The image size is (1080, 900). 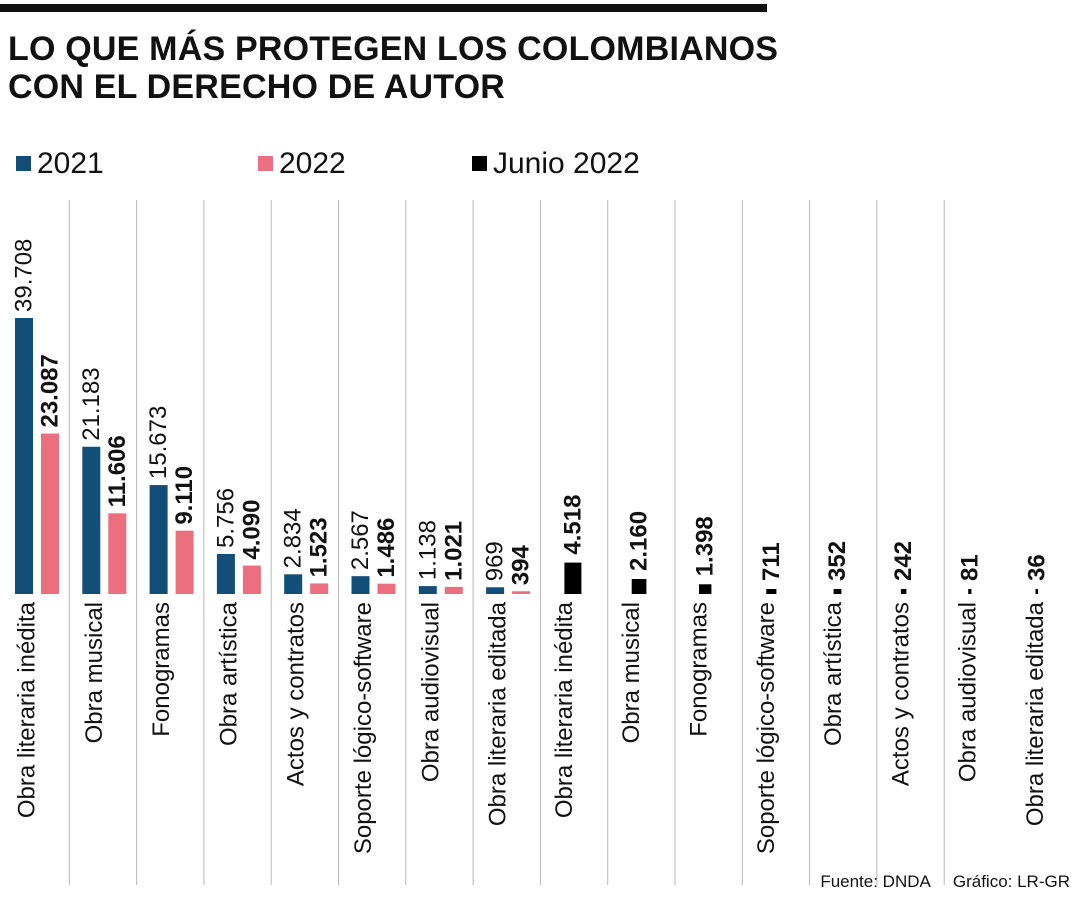 What do you see at coordinates (257, 87) in the screenshot?
I see `title-line-2: CON EL DERECHO DE AUTOR` at bounding box center [257, 87].